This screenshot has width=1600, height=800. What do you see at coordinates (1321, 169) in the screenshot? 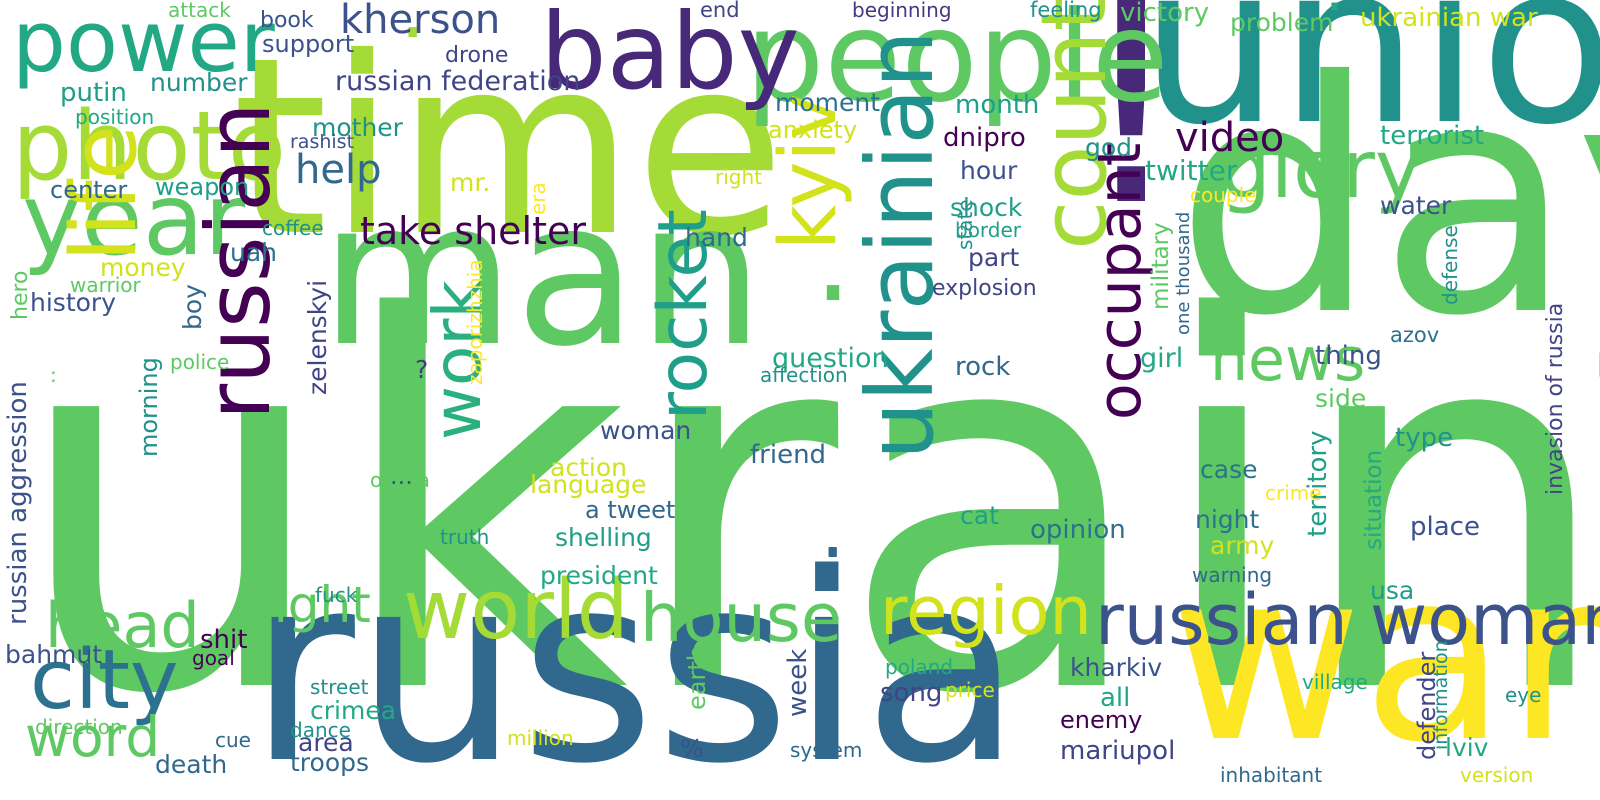
I see `word-glory: glory` at bounding box center [1321, 169].